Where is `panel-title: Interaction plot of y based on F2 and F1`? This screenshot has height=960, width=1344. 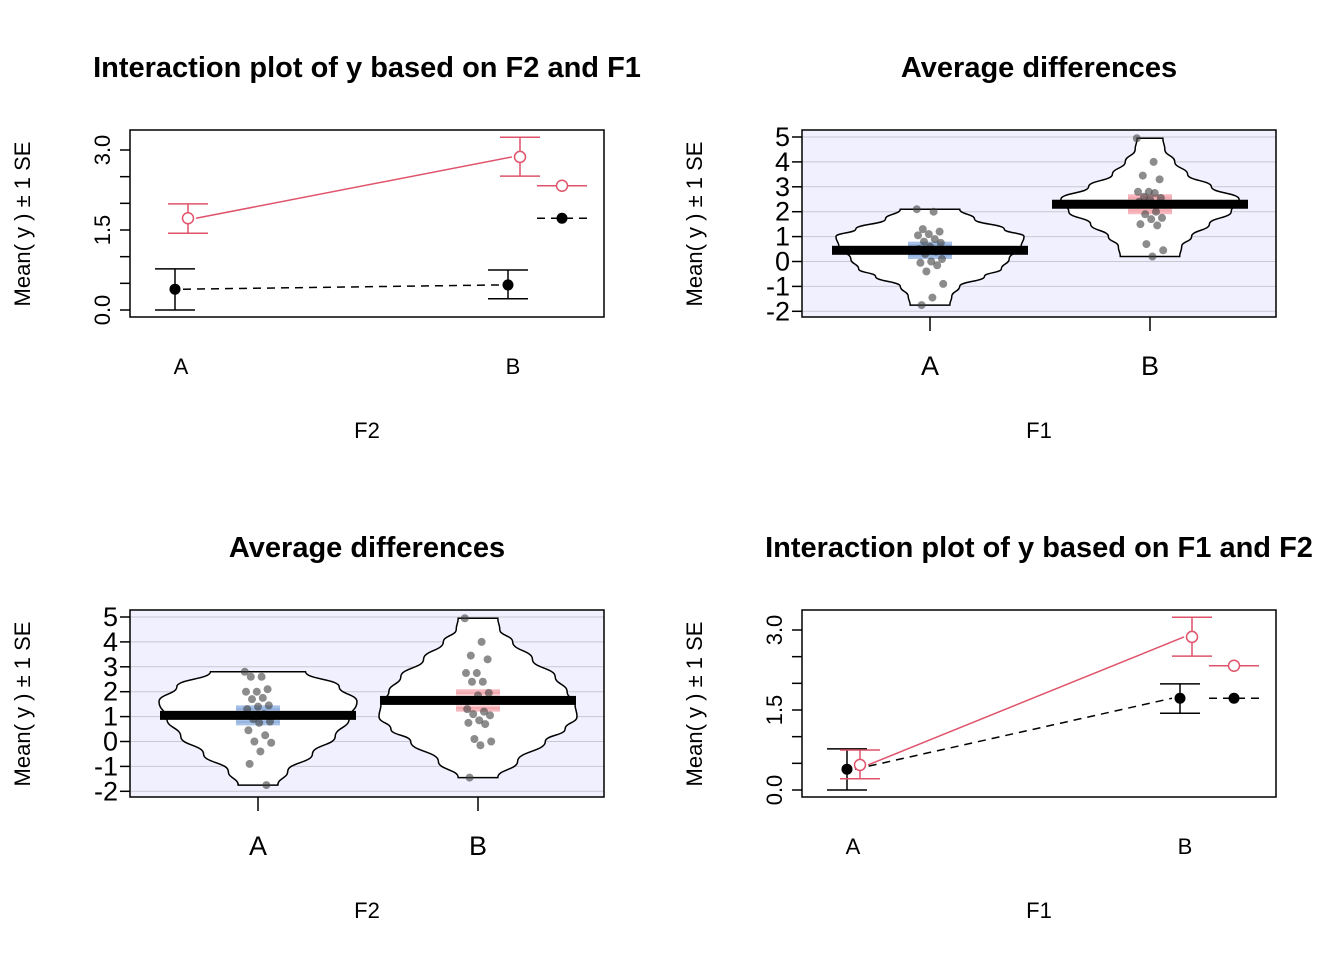
panel-title: Interaction plot of y based on F2 and F1 is located at coordinates (367, 68).